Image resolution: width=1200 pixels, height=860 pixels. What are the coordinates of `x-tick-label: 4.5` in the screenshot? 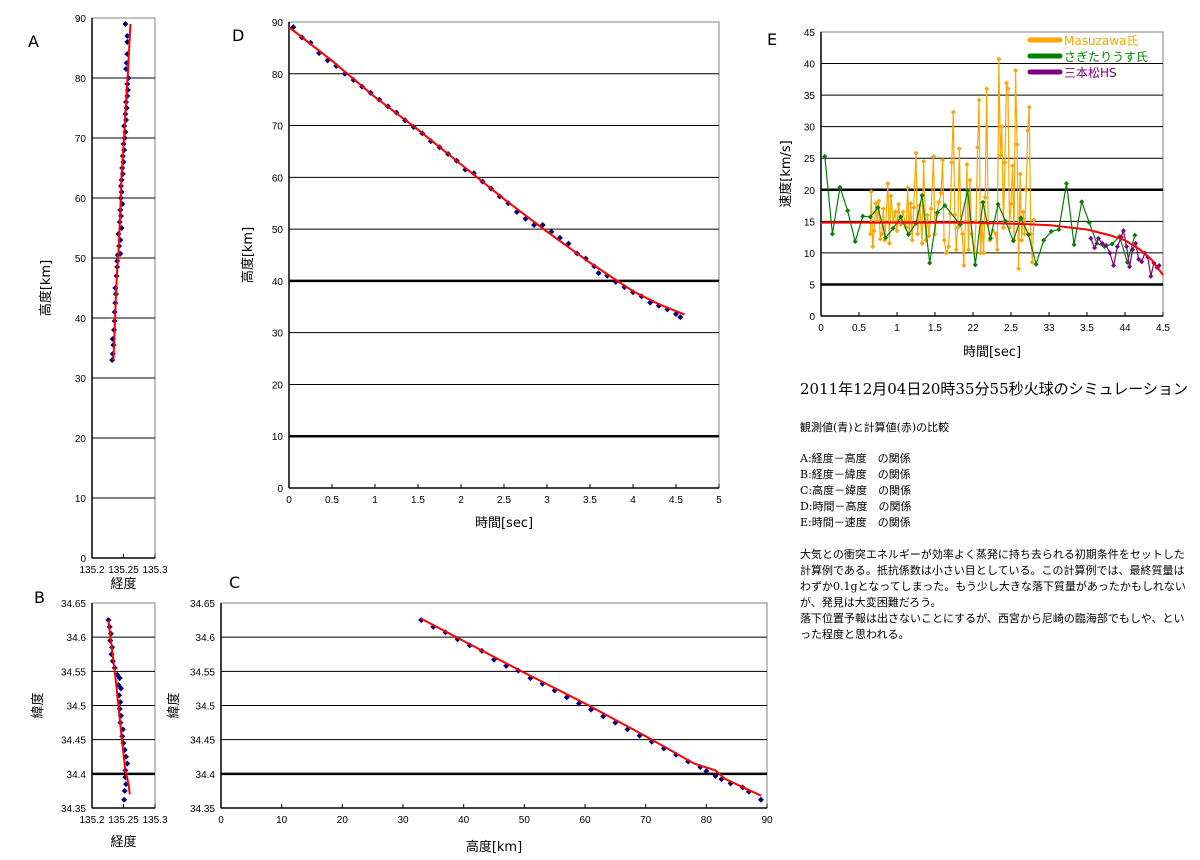 It's located at (676, 500).